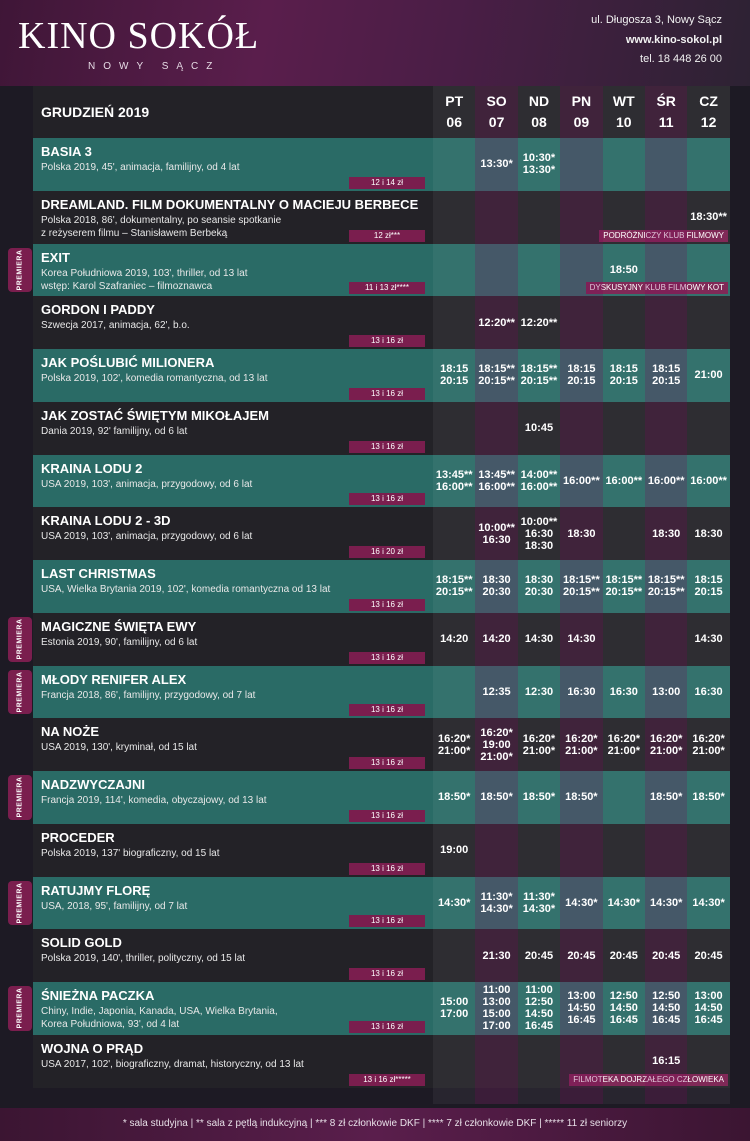 This screenshot has height=1141, width=750. What do you see at coordinates (539, 428) in the screenshot?
I see `showtime: 10:45` at bounding box center [539, 428].